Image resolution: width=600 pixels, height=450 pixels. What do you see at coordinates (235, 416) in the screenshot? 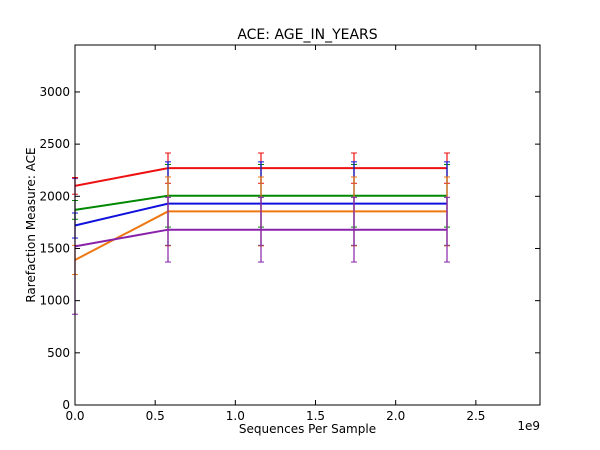
I see `x-tick-label: 1.0` at bounding box center [235, 416].